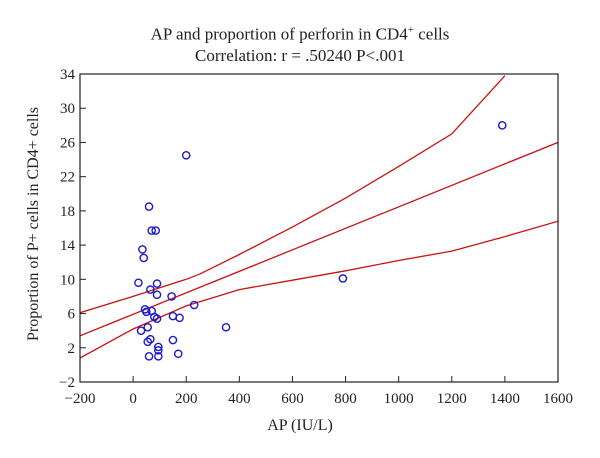  Describe the element at coordinates (300, 55) in the screenshot. I see `chart-subtitle: Correlation: r = .50240 P<.001` at that location.